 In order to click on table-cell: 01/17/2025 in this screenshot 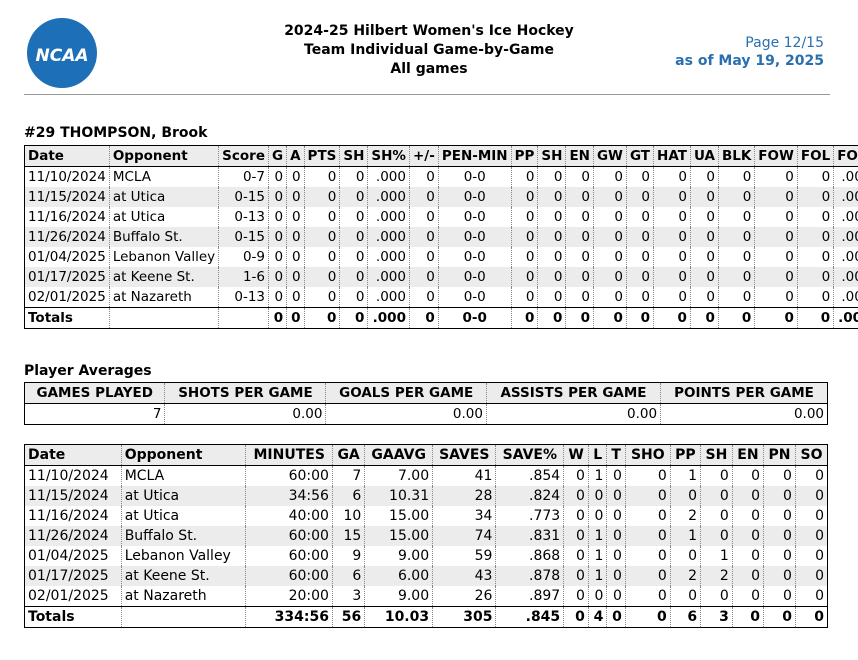, I will do `click(67, 277)`.